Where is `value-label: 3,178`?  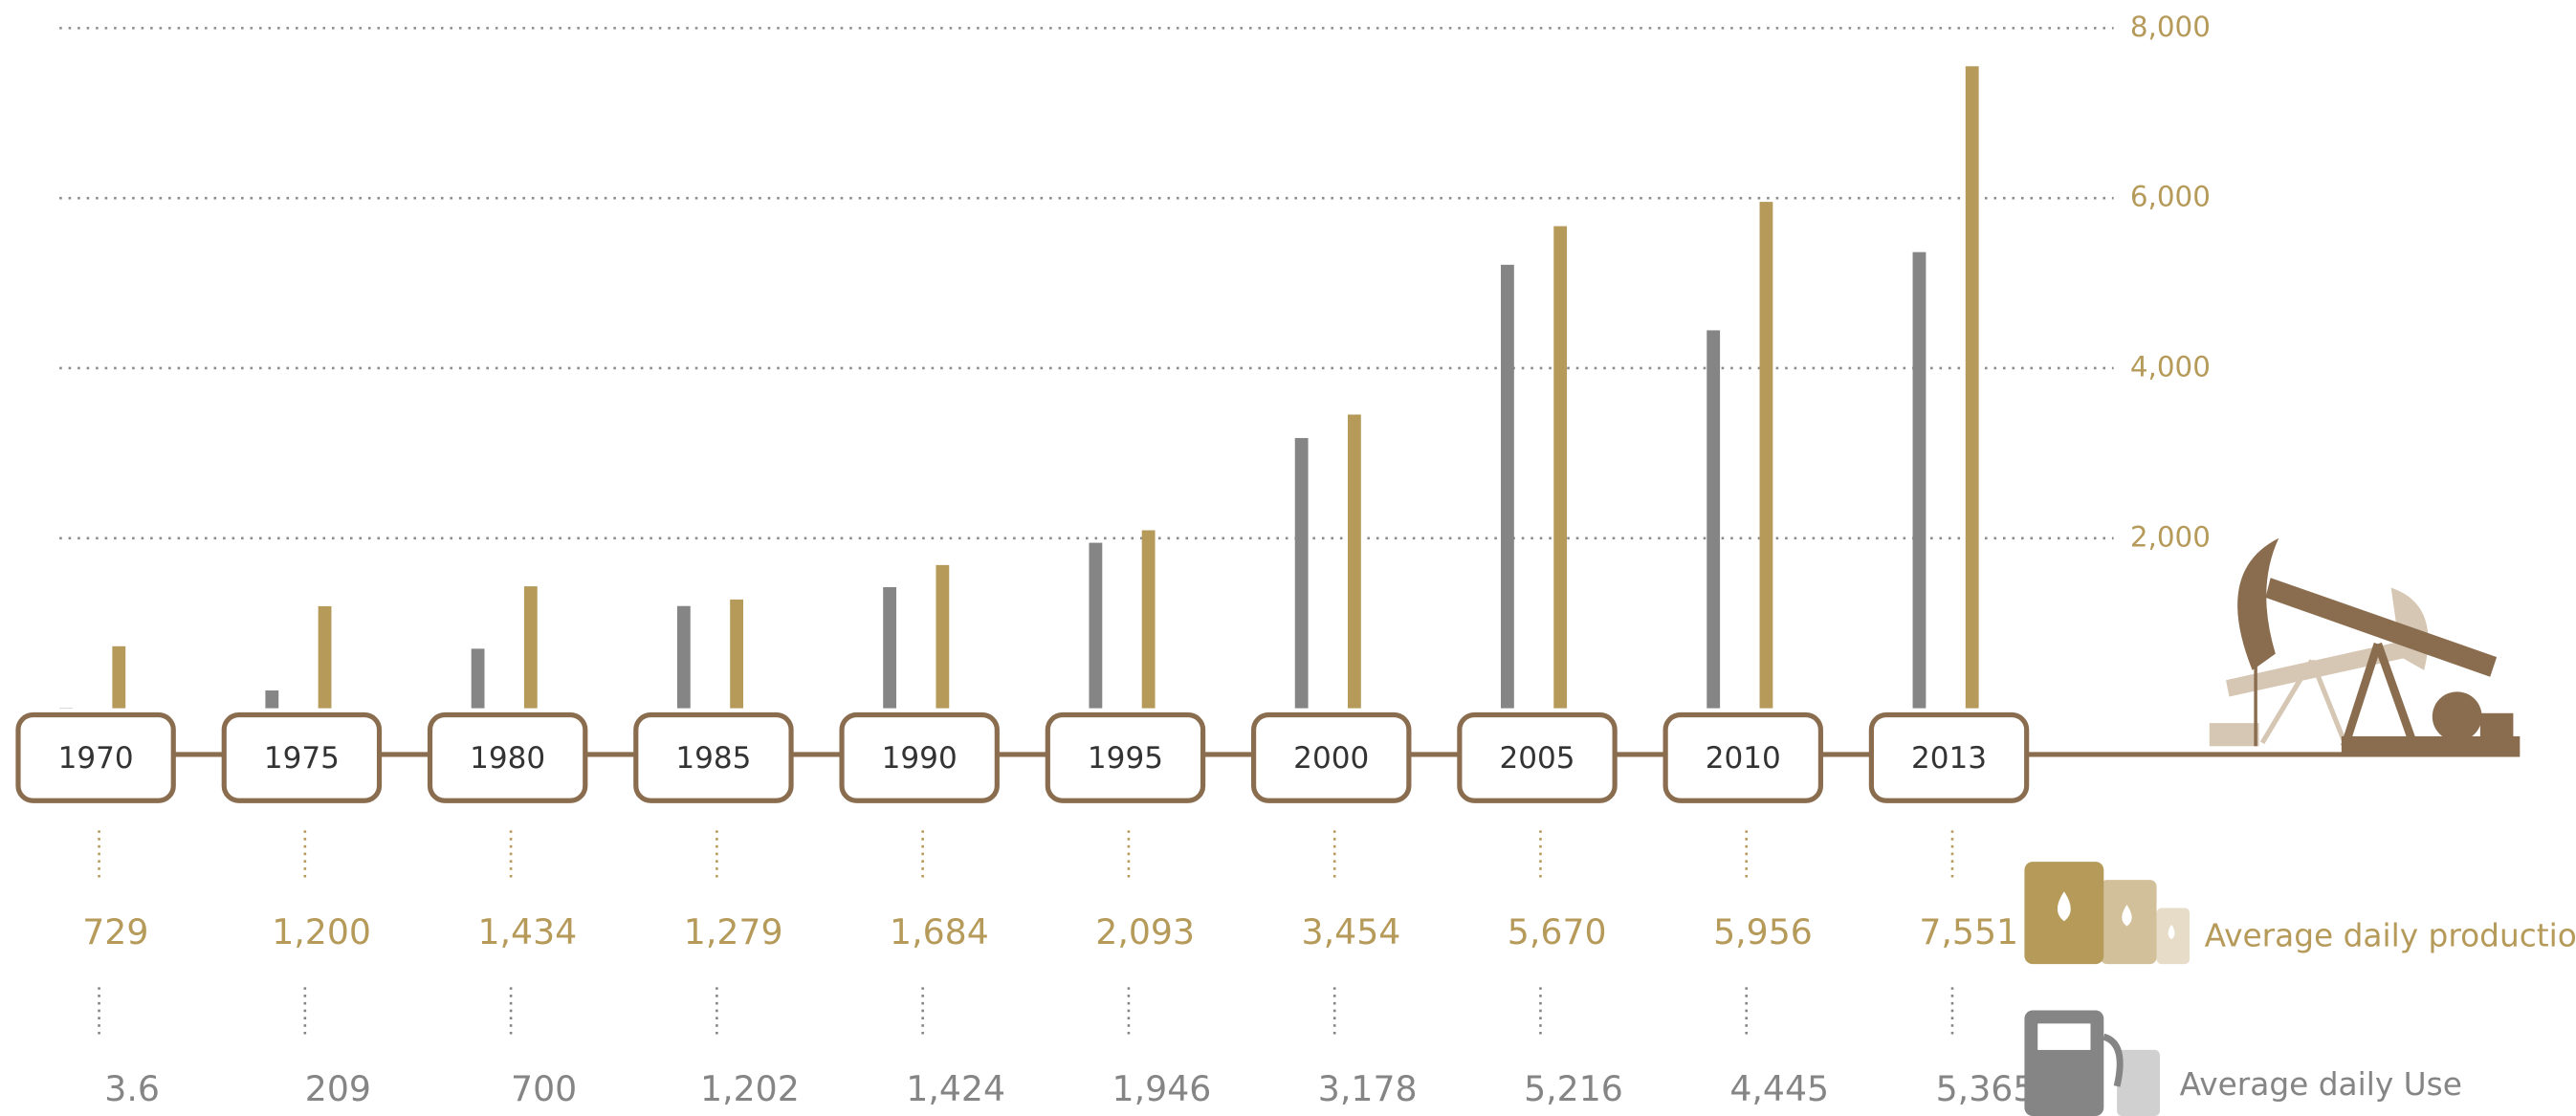
value-label: 3,178 is located at coordinates (1368, 1088).